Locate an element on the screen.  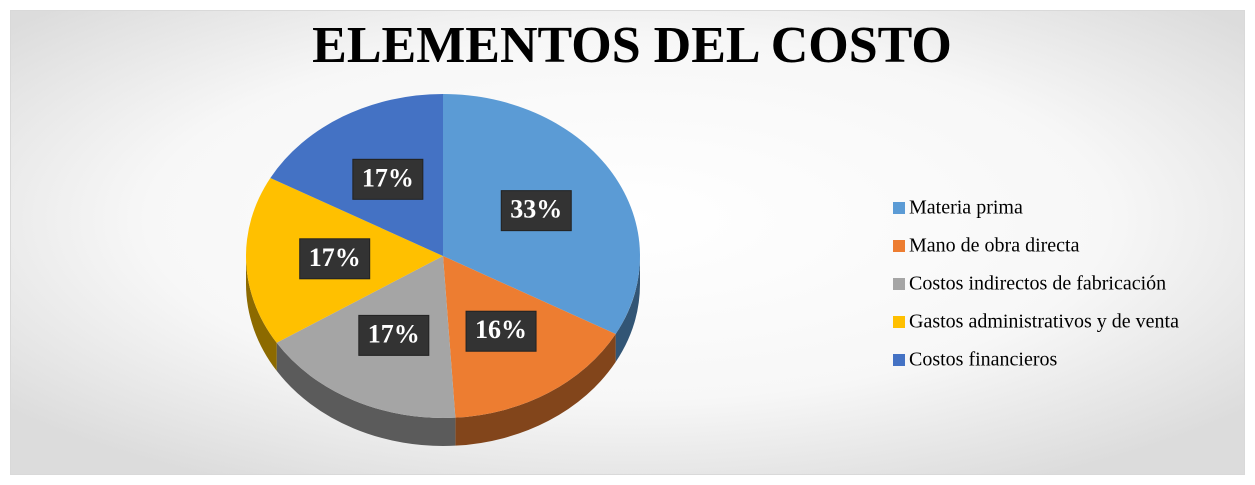
legend-label: Costos indirectos de fabricación is located at coordinates (1037, 284).